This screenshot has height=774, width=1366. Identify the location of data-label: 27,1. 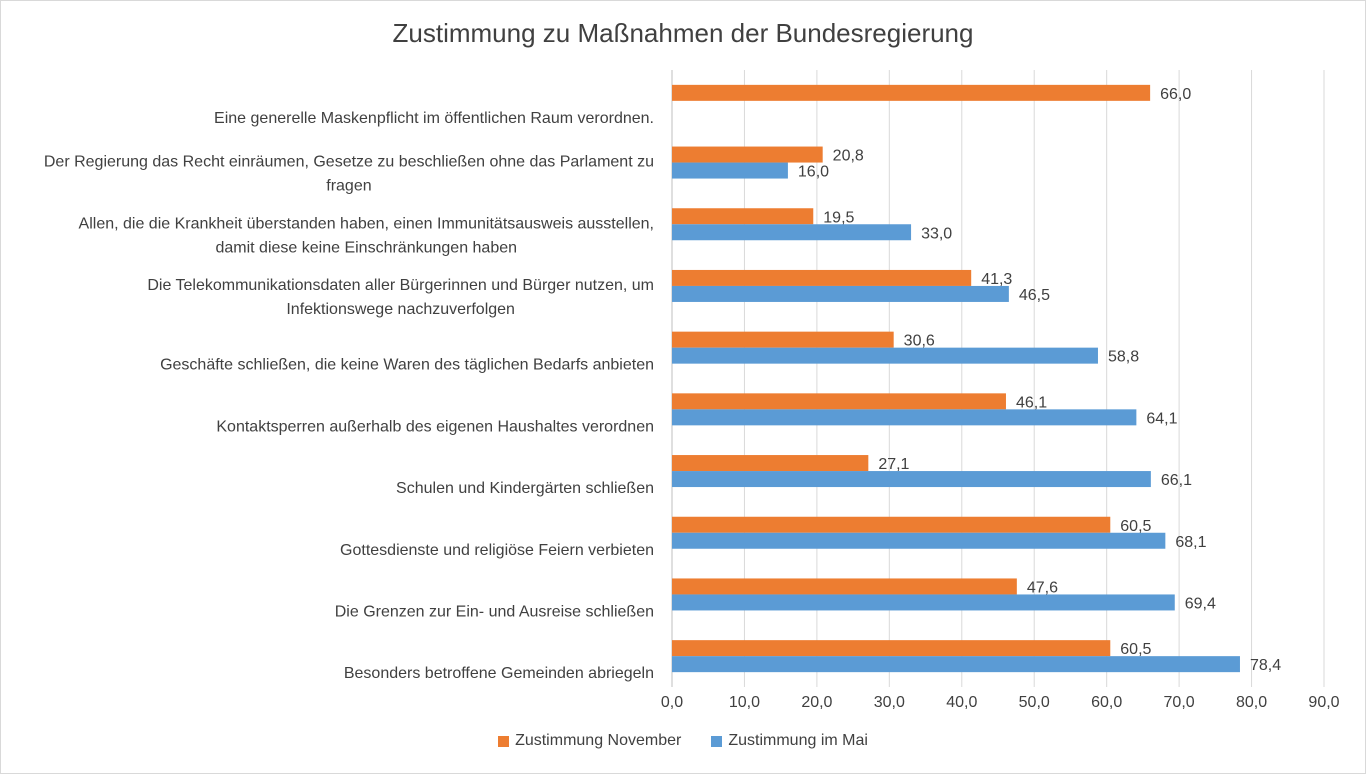
(893, 464).